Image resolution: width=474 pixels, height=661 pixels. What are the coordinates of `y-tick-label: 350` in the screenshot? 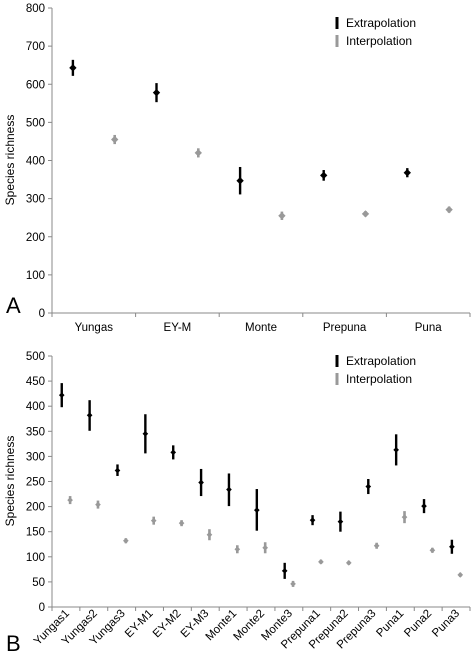 It's located at (35, 432).